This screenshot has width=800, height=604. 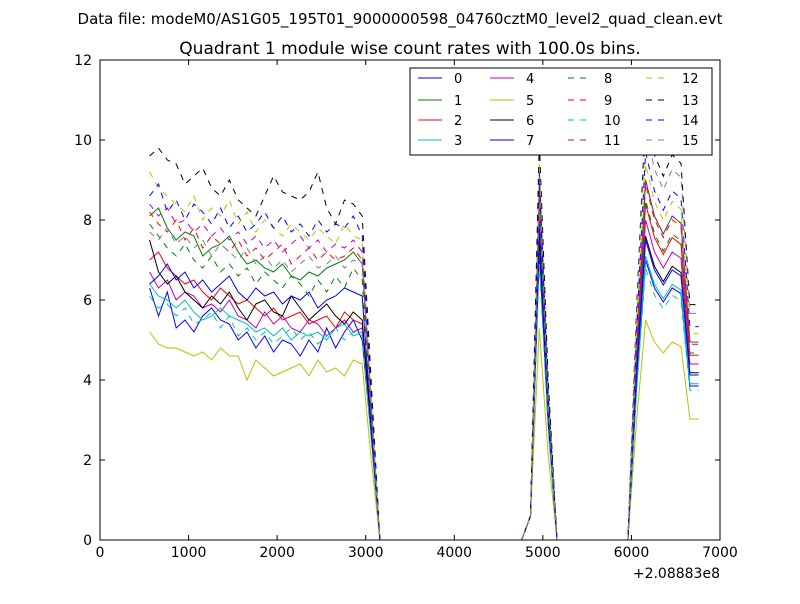 I want to click on x-tick-label-3000: 3000, so click(x=366, y=553).